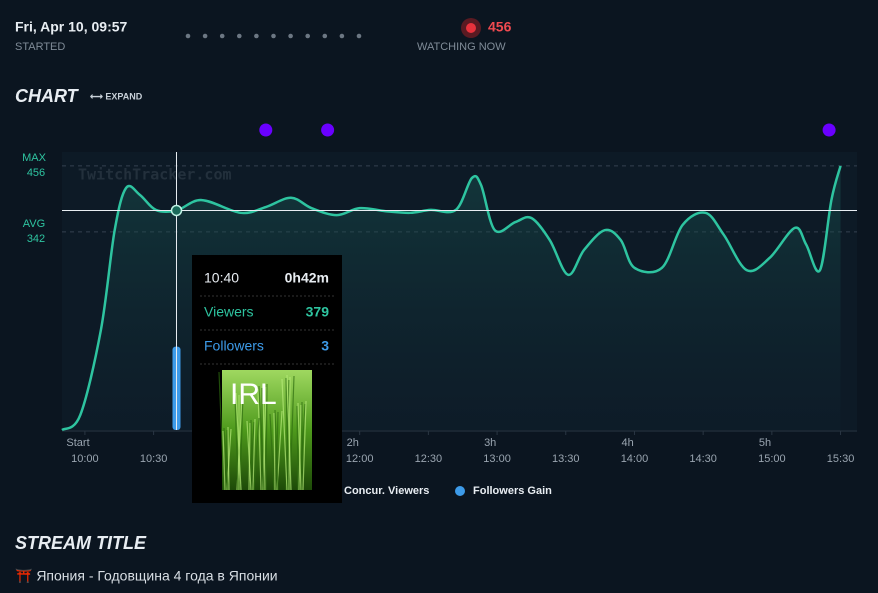 The height and width of the screenshot is (593, 878). I want to click on reference-value: 342, so click(36, 239).